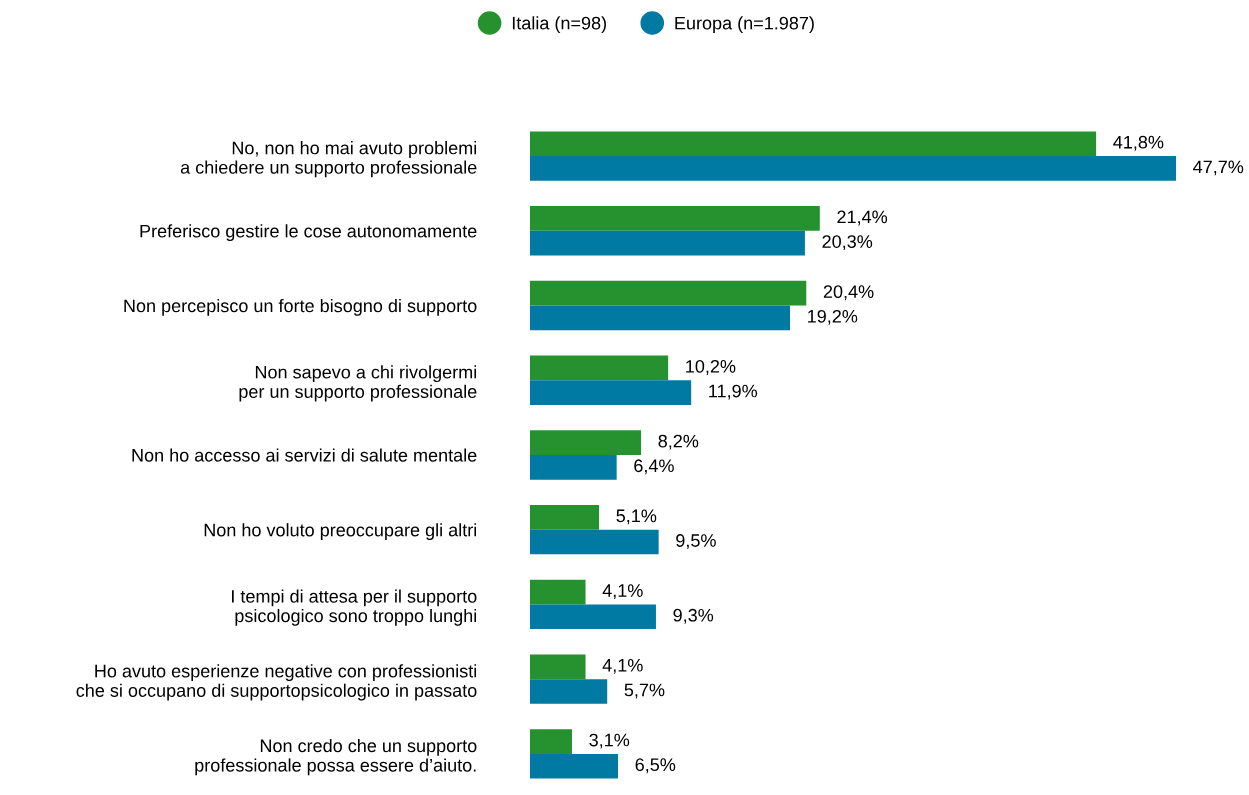  I want to click on data-label: 20,4%, so click(848, 293).